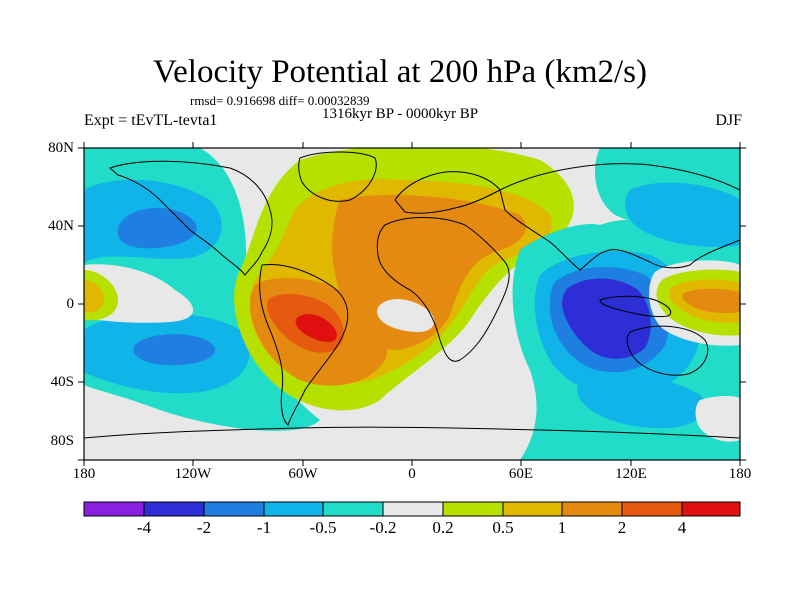 Image resolution: width=800 pixels, height=600 pixels. What do you see at coordinates (264, 527) in the screenshot?
I see `colorbar-label: -1` at bounding box center [264, 527].